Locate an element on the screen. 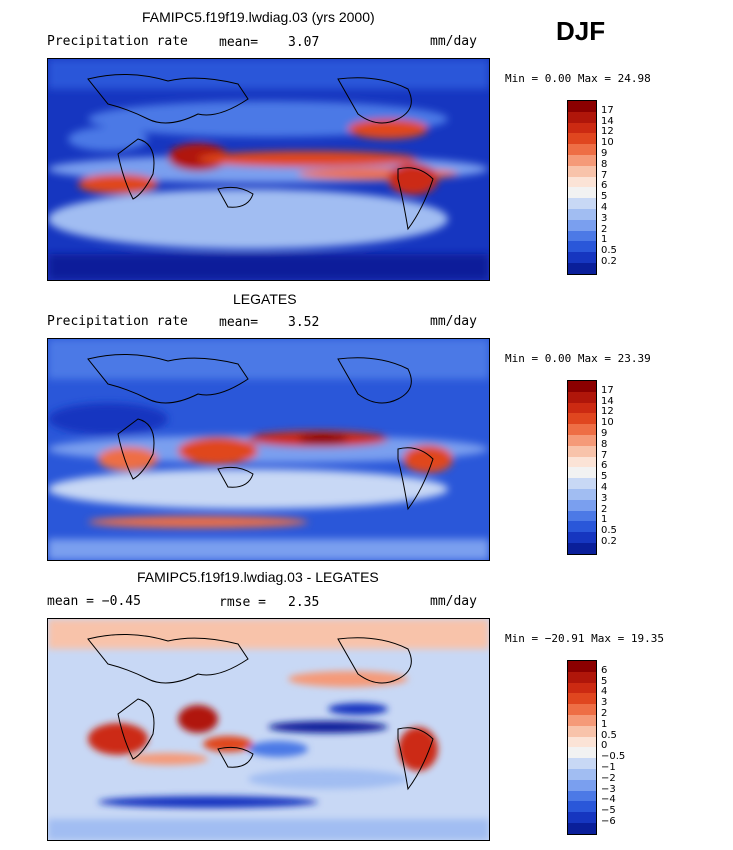 This screenshot has width=733, height=850. panel1-colorbar-tick-label: 7 is located at coordinates (604, 175).